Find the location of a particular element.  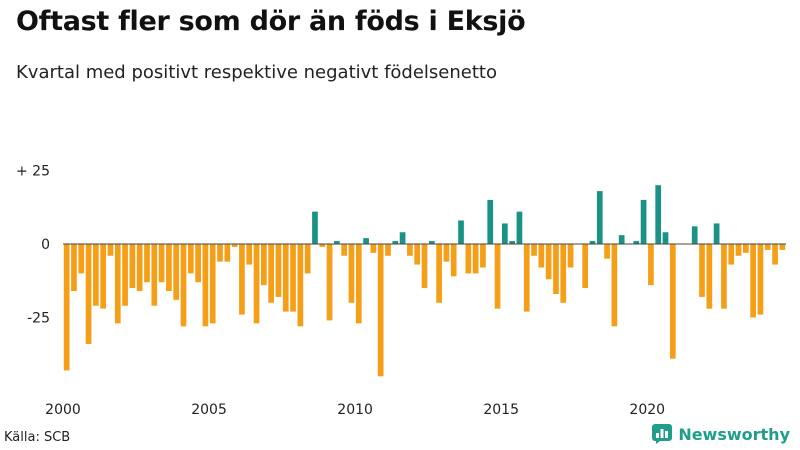

source-note: Källa: SCB is located at coordinates (37, 437).